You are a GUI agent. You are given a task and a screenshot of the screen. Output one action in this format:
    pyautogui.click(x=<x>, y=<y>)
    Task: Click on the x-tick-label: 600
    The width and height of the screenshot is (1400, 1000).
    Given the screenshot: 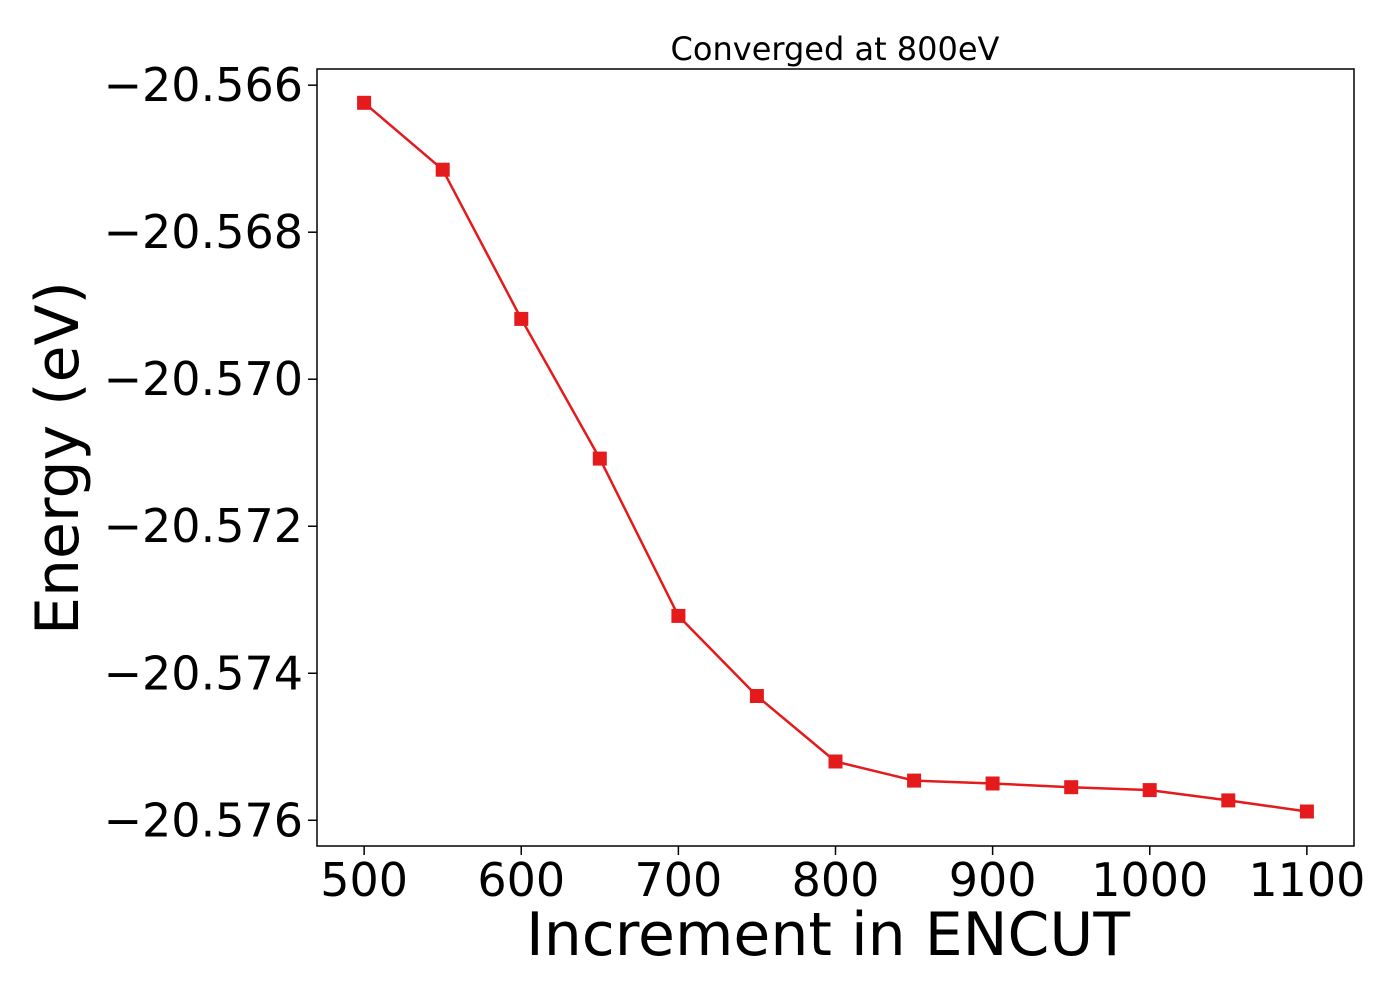 What is the action you would take?
    pyautogui.click(x=521, y=880)
    